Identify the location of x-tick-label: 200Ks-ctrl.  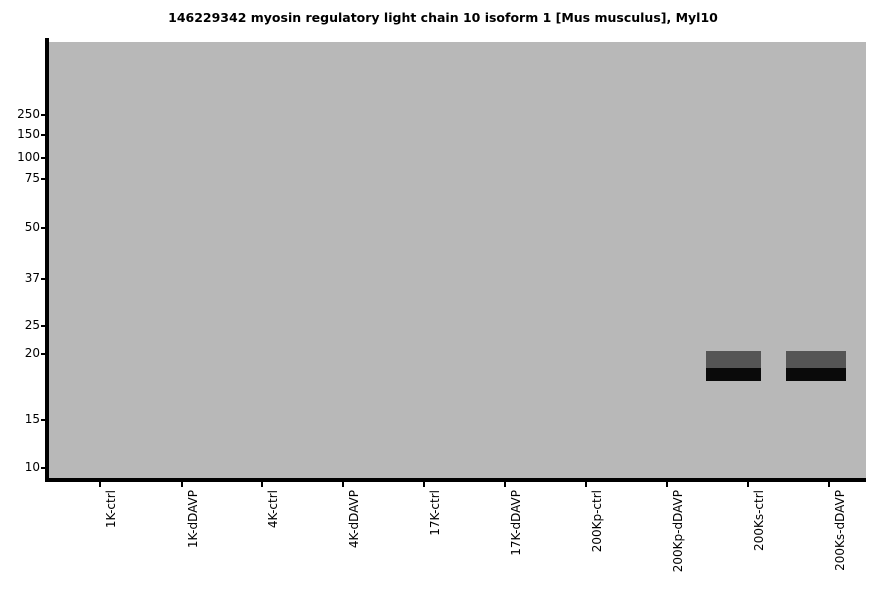
(759, 520).